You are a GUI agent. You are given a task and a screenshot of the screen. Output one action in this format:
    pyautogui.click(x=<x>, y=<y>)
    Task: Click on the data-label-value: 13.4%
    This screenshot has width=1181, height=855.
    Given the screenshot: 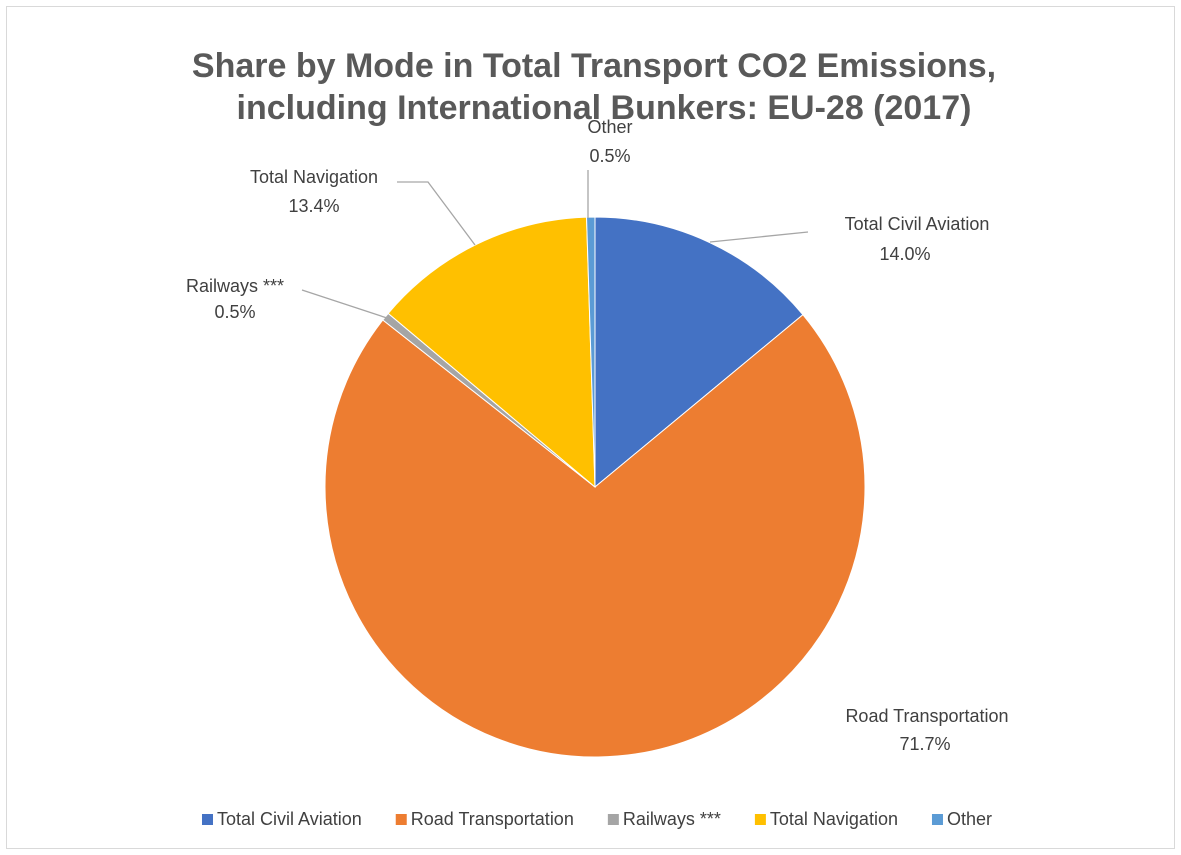 What is the action you would take?
    pyautogui.click(x=313, y=206)
    